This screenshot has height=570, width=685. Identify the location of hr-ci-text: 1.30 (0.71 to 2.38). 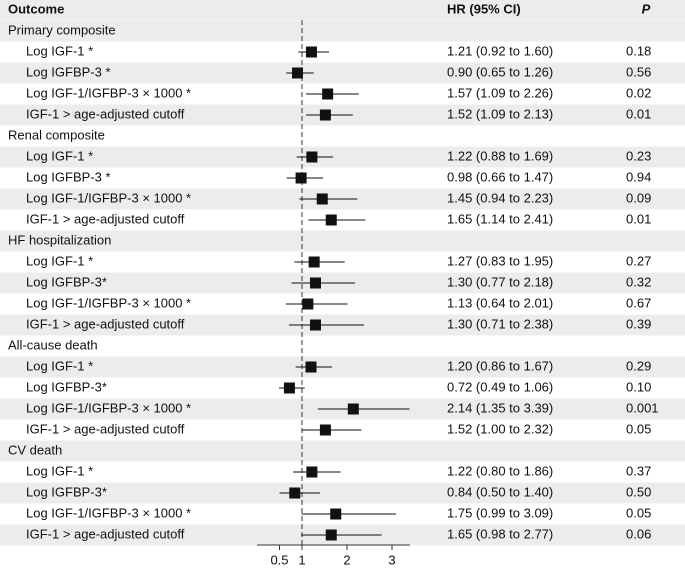
(500, 323).